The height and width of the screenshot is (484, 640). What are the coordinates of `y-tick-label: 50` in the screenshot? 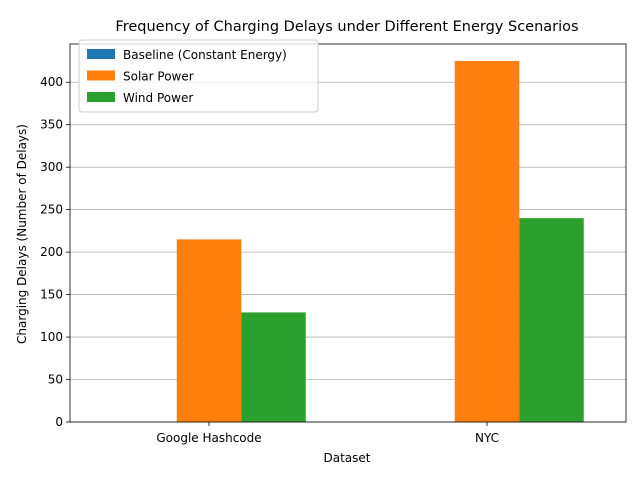 It's located at (55, 380).